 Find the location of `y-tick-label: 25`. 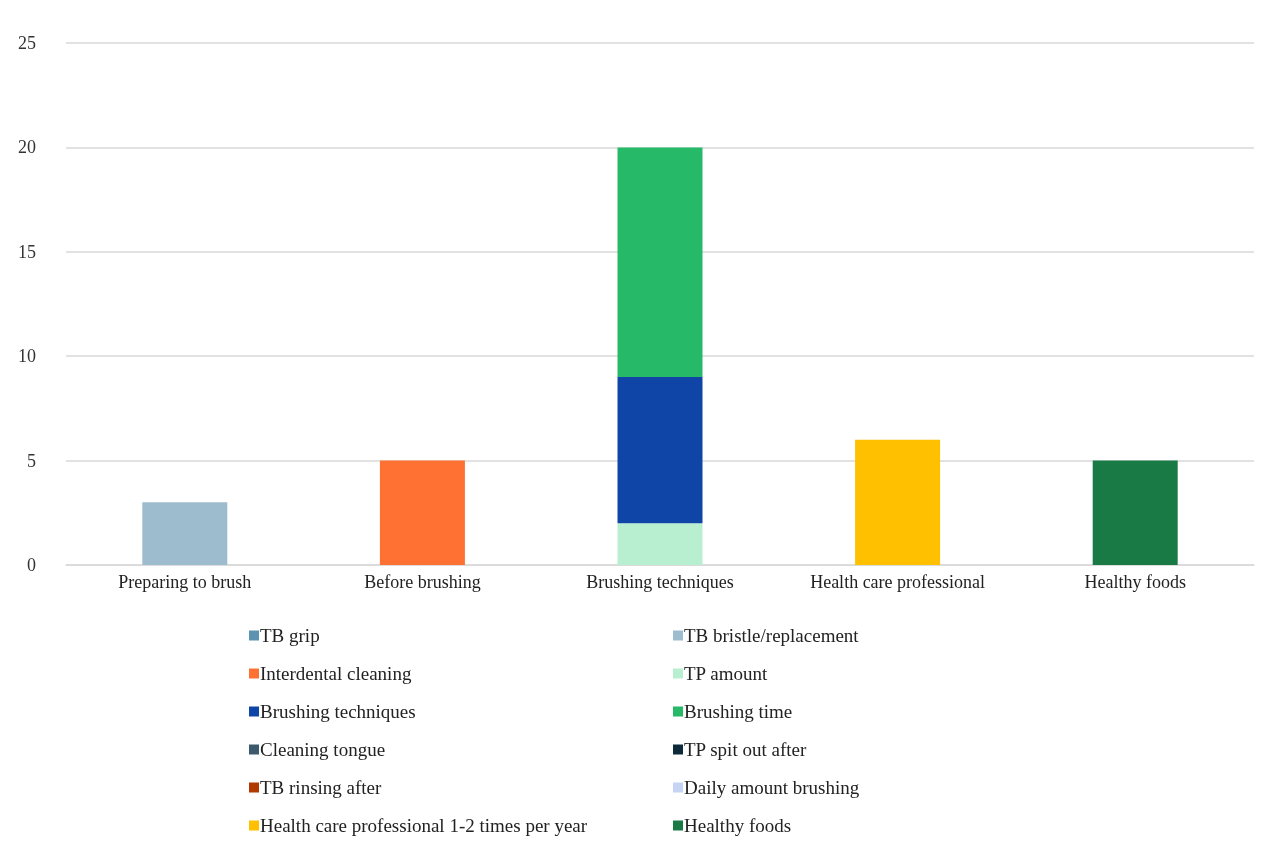

y-tick-label: 25 is located at coordinates (27, 43).